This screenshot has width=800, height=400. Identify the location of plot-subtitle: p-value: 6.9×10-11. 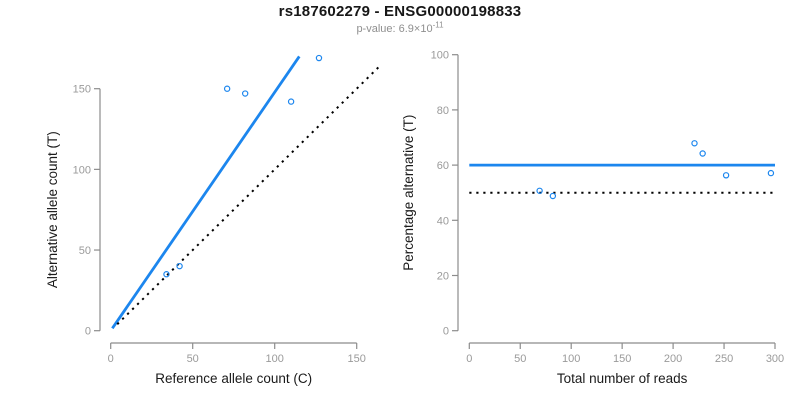
(400, 27).